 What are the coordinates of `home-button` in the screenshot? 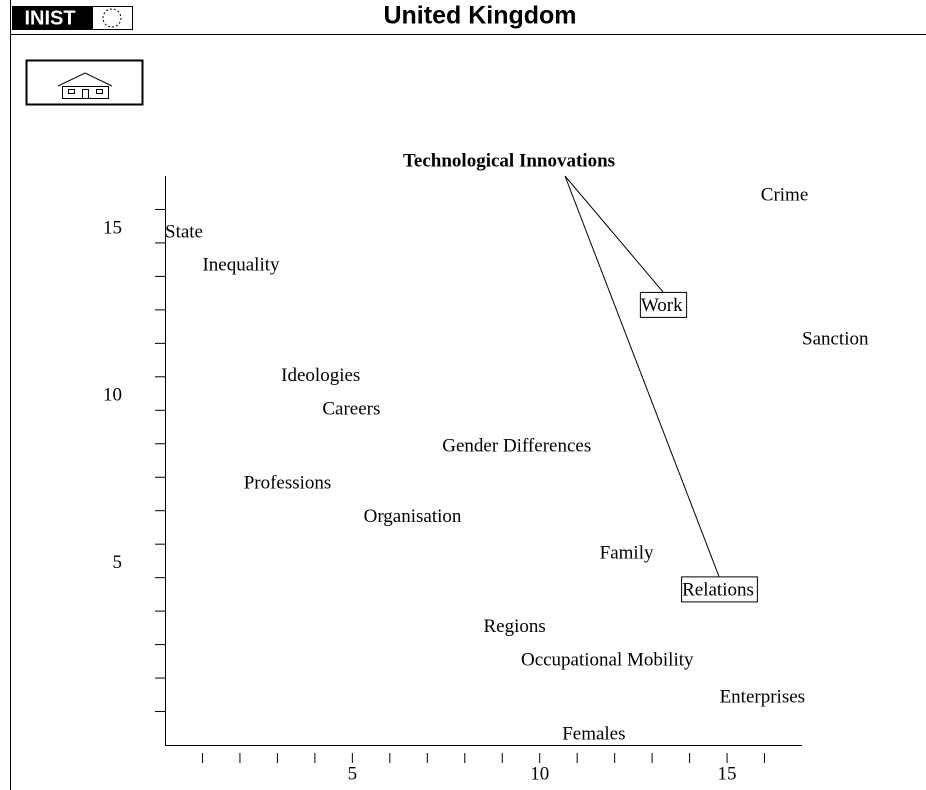 It's located at (84, 82).